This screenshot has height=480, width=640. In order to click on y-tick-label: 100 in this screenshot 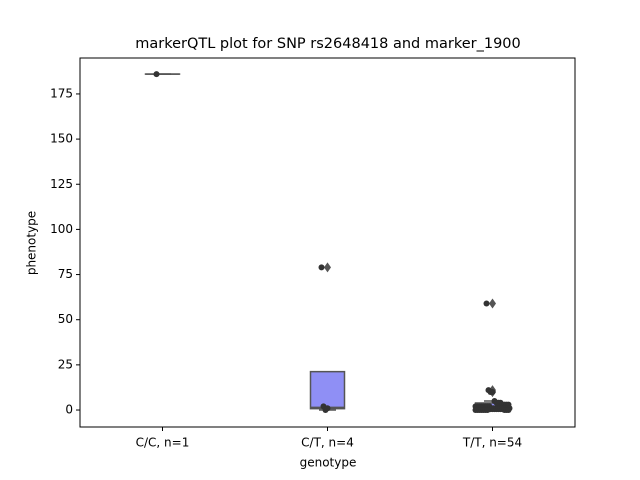, I will do `click(61, 229)`.